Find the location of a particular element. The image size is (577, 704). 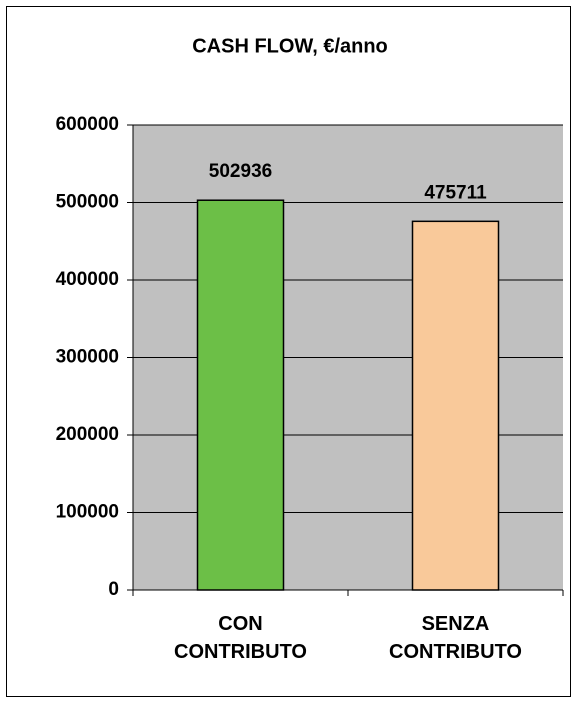

y-tick-label: 200000 is located at coordinates (87, 434).